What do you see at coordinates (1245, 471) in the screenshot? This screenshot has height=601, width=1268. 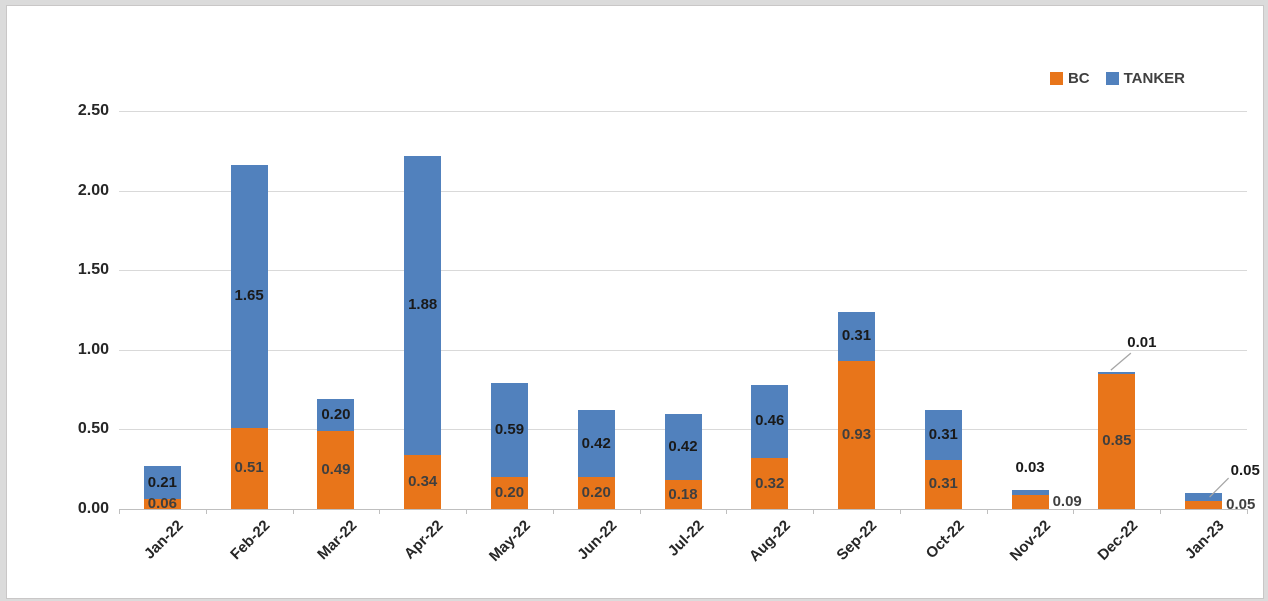 I see `value-label-tanker-jan-23: 0.05` at bounding box center [1245, 471].